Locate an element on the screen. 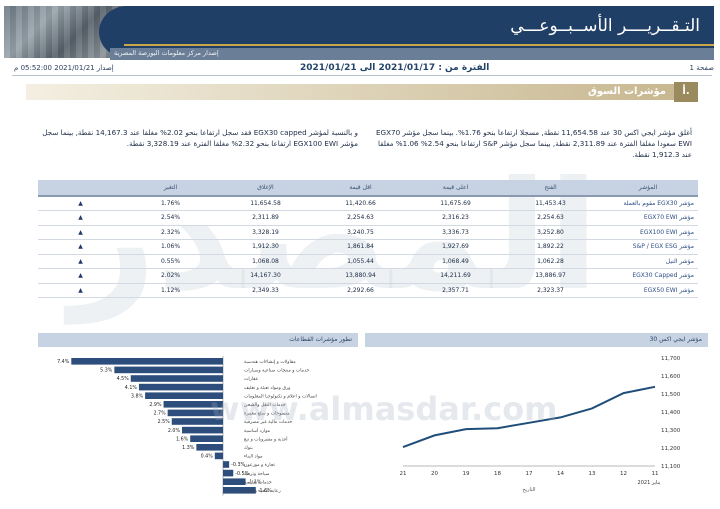  bar-value-label: 1.6% is located at coordinates (182, 439).